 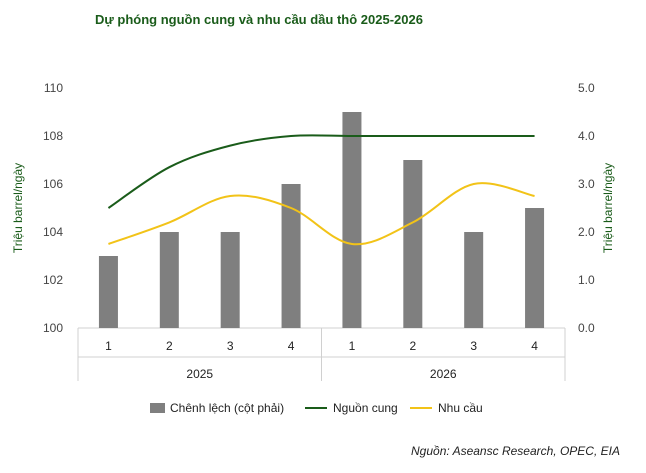 I want to click on legend-label: Nhu cầu, so click(x=460, y=408).